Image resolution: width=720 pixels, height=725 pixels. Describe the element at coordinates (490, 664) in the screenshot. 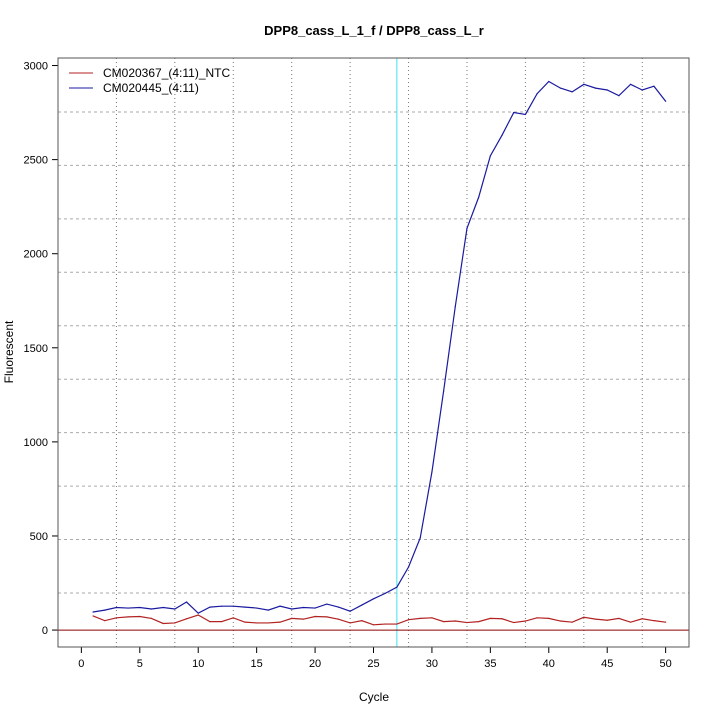

I see `x-tick-label: 35` at that location.